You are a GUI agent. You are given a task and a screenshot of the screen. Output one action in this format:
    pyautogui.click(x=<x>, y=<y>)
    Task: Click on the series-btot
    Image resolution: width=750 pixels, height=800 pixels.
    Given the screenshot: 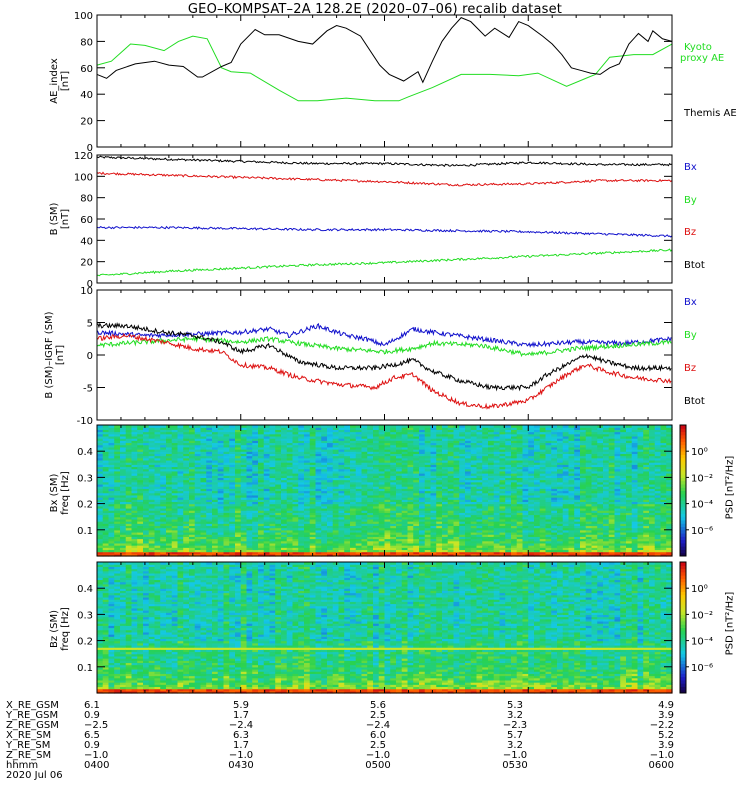 What is the action you would take?
    pyautogui.click(x=384, y=356)
    